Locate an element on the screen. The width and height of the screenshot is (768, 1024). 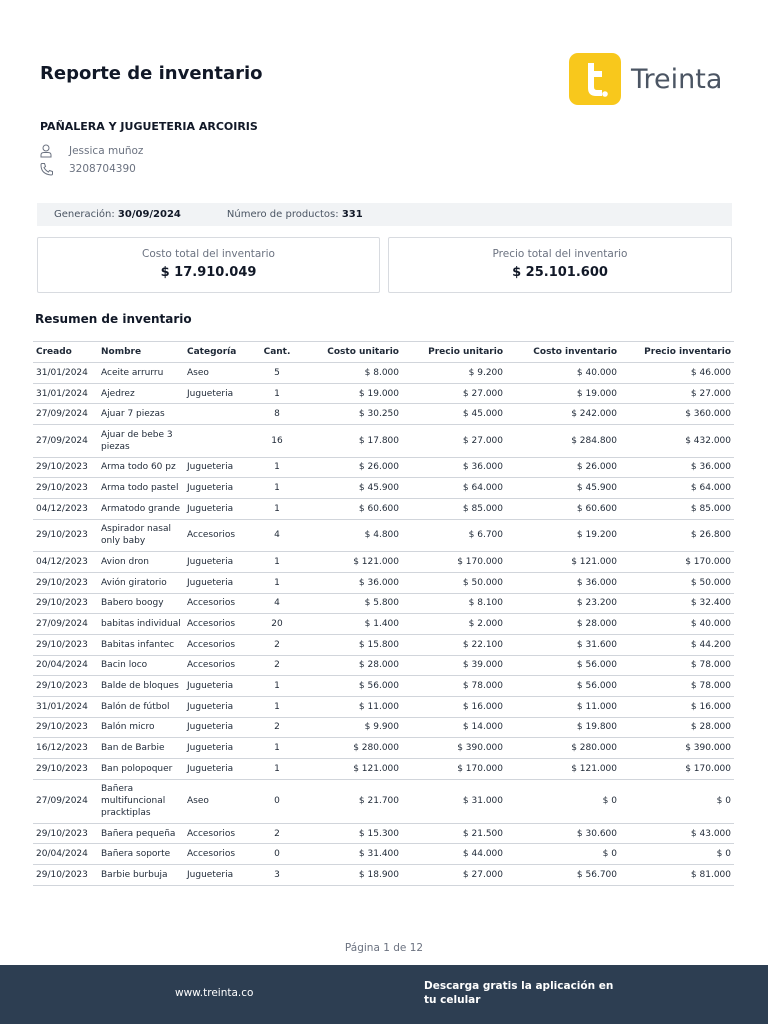
price-total-value: $ 25.101.600 is located at coordinates (560, 272).